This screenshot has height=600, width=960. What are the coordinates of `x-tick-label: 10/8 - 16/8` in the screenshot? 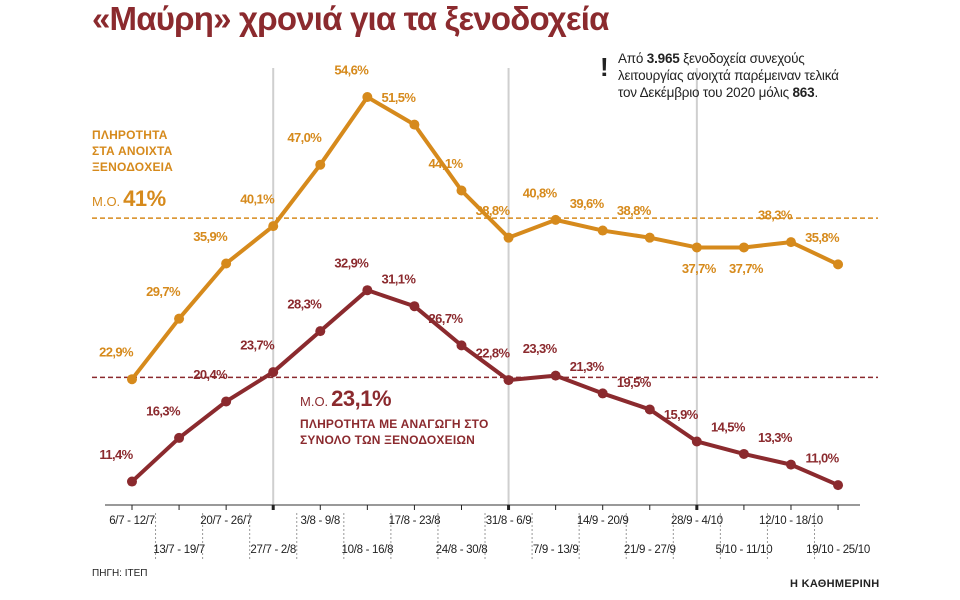 It's located at (368, 550).